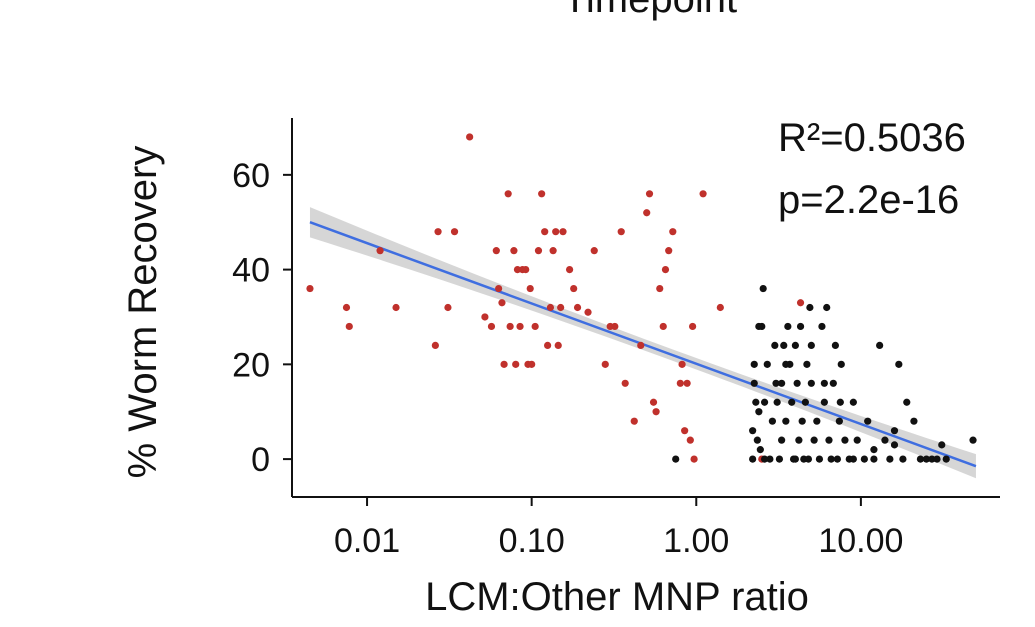 This screenshot has height=627, width=1035. What do you see at coordinates (696, 541) in the screenshot?
I see `x-tick-label: 1.00` at bounding box center [696, 541].